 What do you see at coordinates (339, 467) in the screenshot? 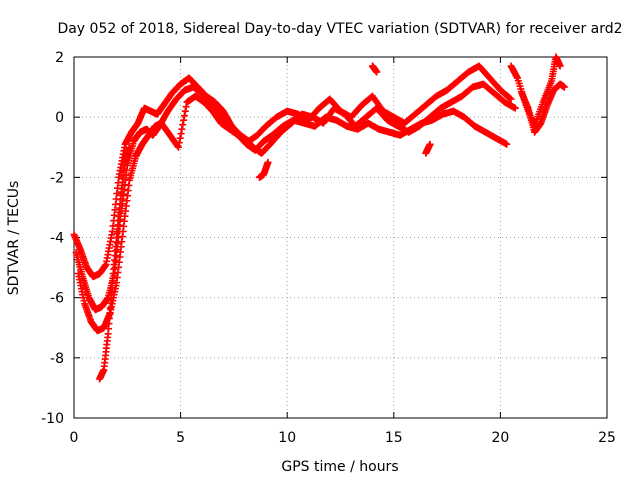
I see `x-axis-label: GPS time / hours` at bounding box center [339, 467].